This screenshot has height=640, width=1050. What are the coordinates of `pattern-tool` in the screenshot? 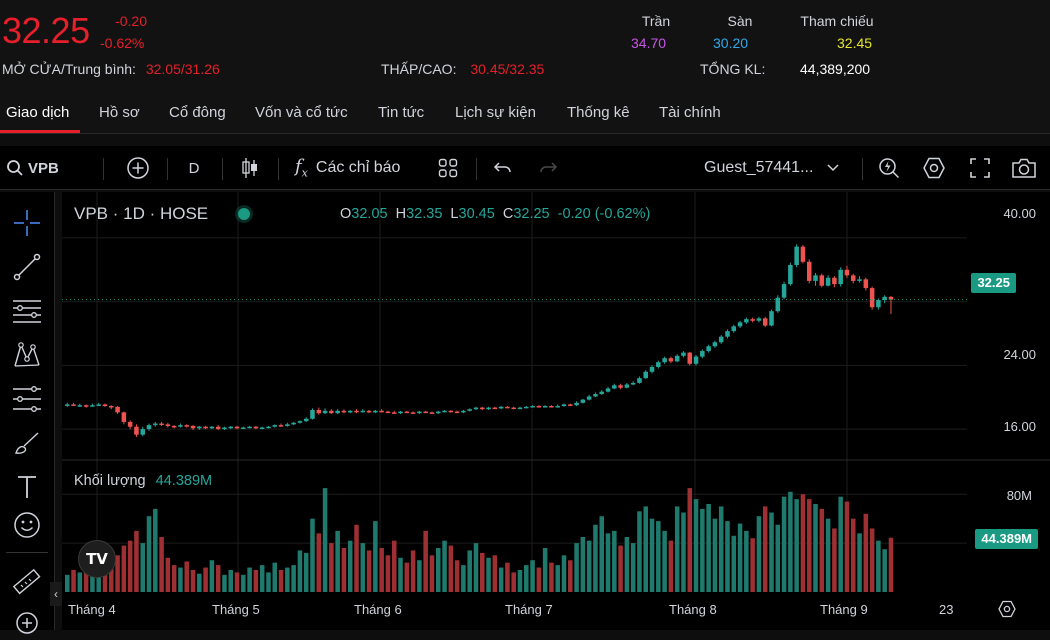 It's located at (27, 355).